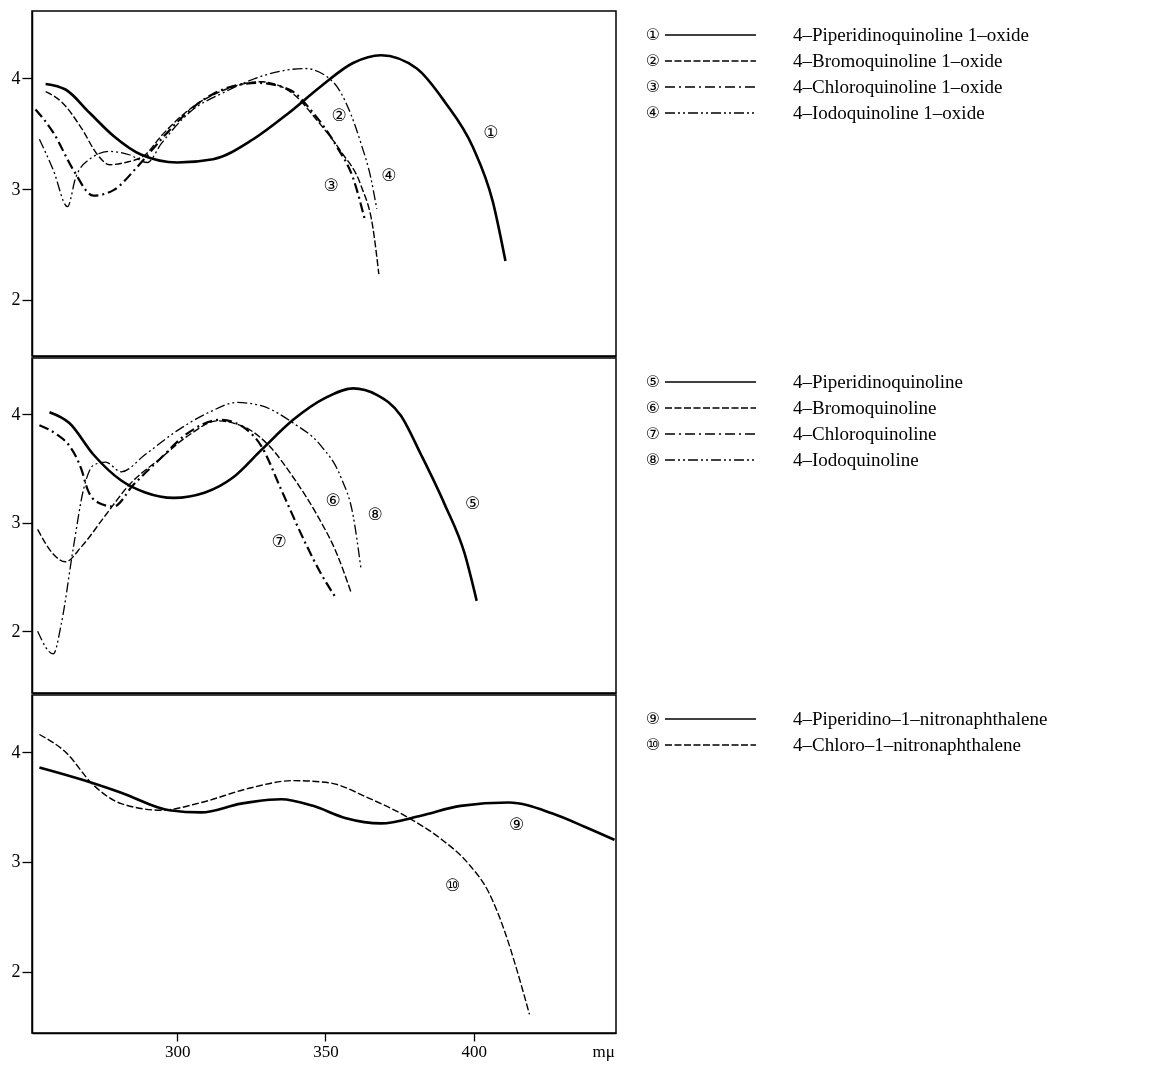 This screenshot has width=1152, height=1086. I want to click on annotation: ⑧, so click(375, 514).